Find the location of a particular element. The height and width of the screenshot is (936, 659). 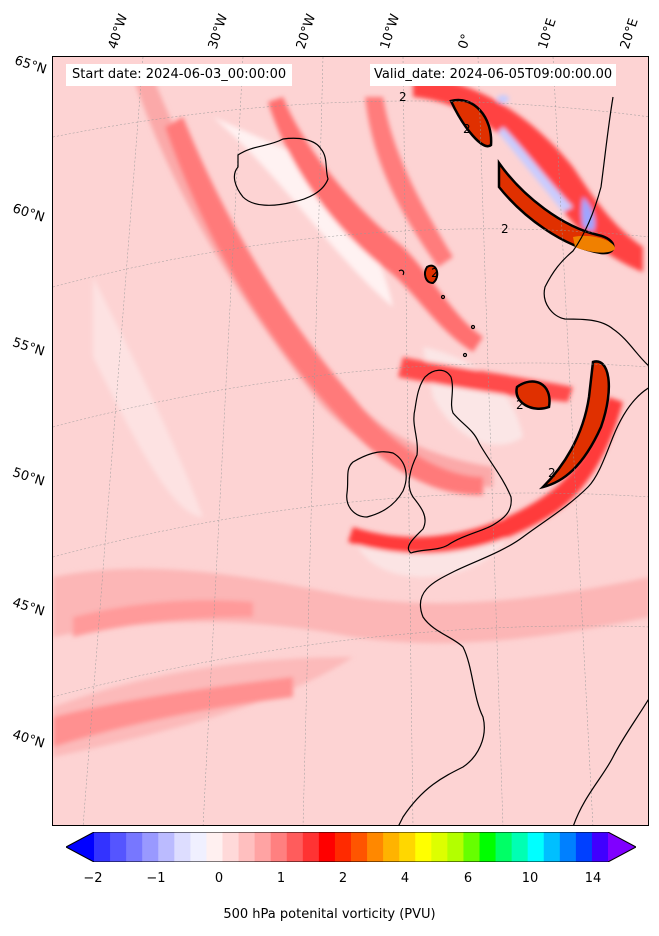

norway-coast is located at coordinates (595, 231).